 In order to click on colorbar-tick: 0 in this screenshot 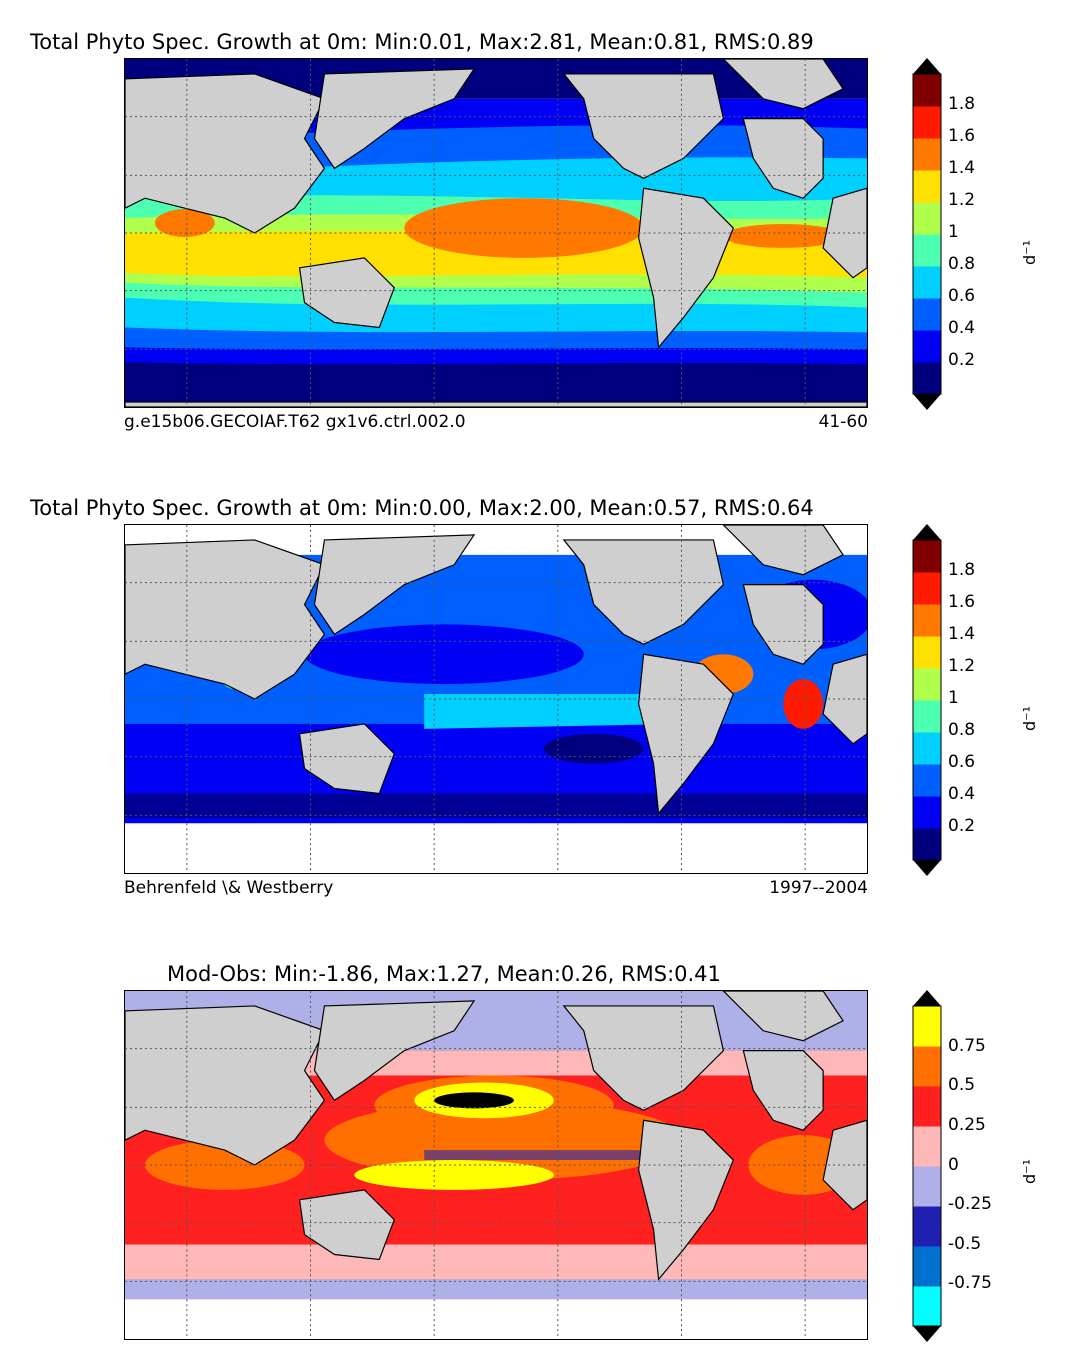, I will do `click(953, 1165)`.